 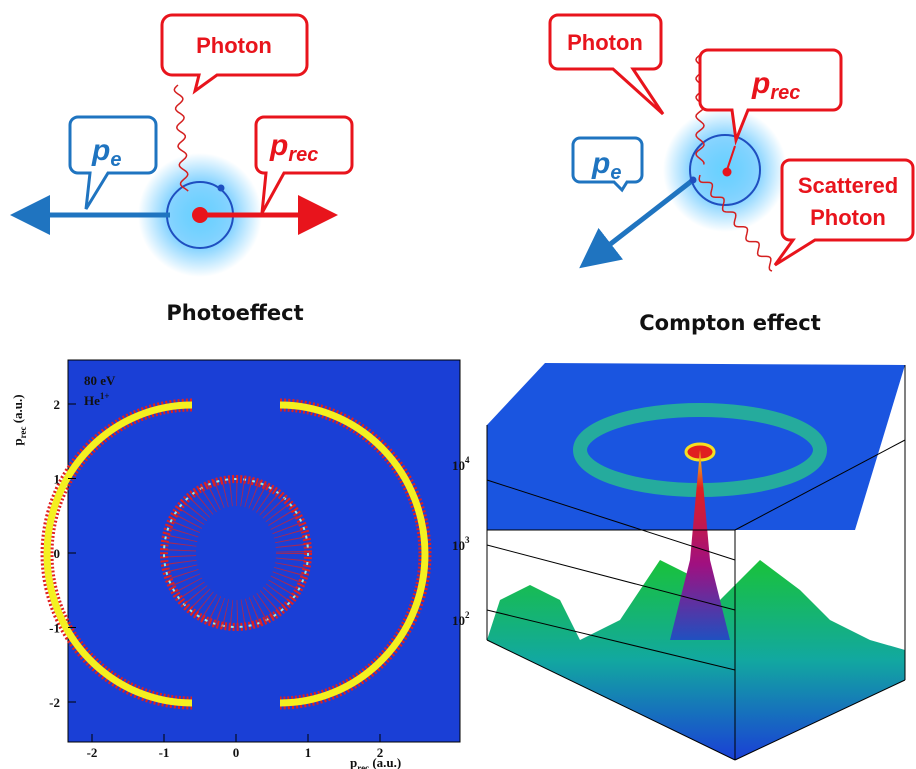 What do you see at coordinates (467, 460) in the screenshot?
I see `exponent: 4` at bounding box center [467, 460].